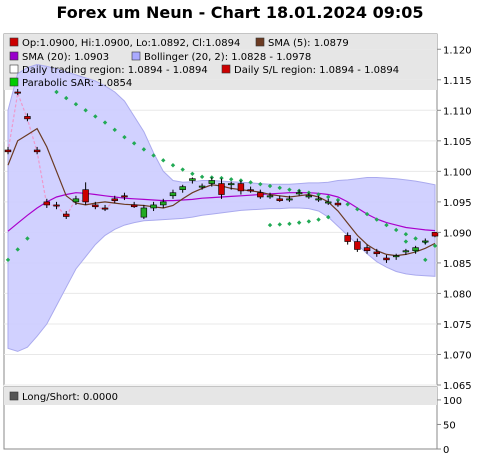 Image resolution: width=480 pixels, height=457 pixels. What do you see at coordinates (457, 172) in the screenshot?
I see `y-tick-label: 1.100` at bounding box center [457, 172].